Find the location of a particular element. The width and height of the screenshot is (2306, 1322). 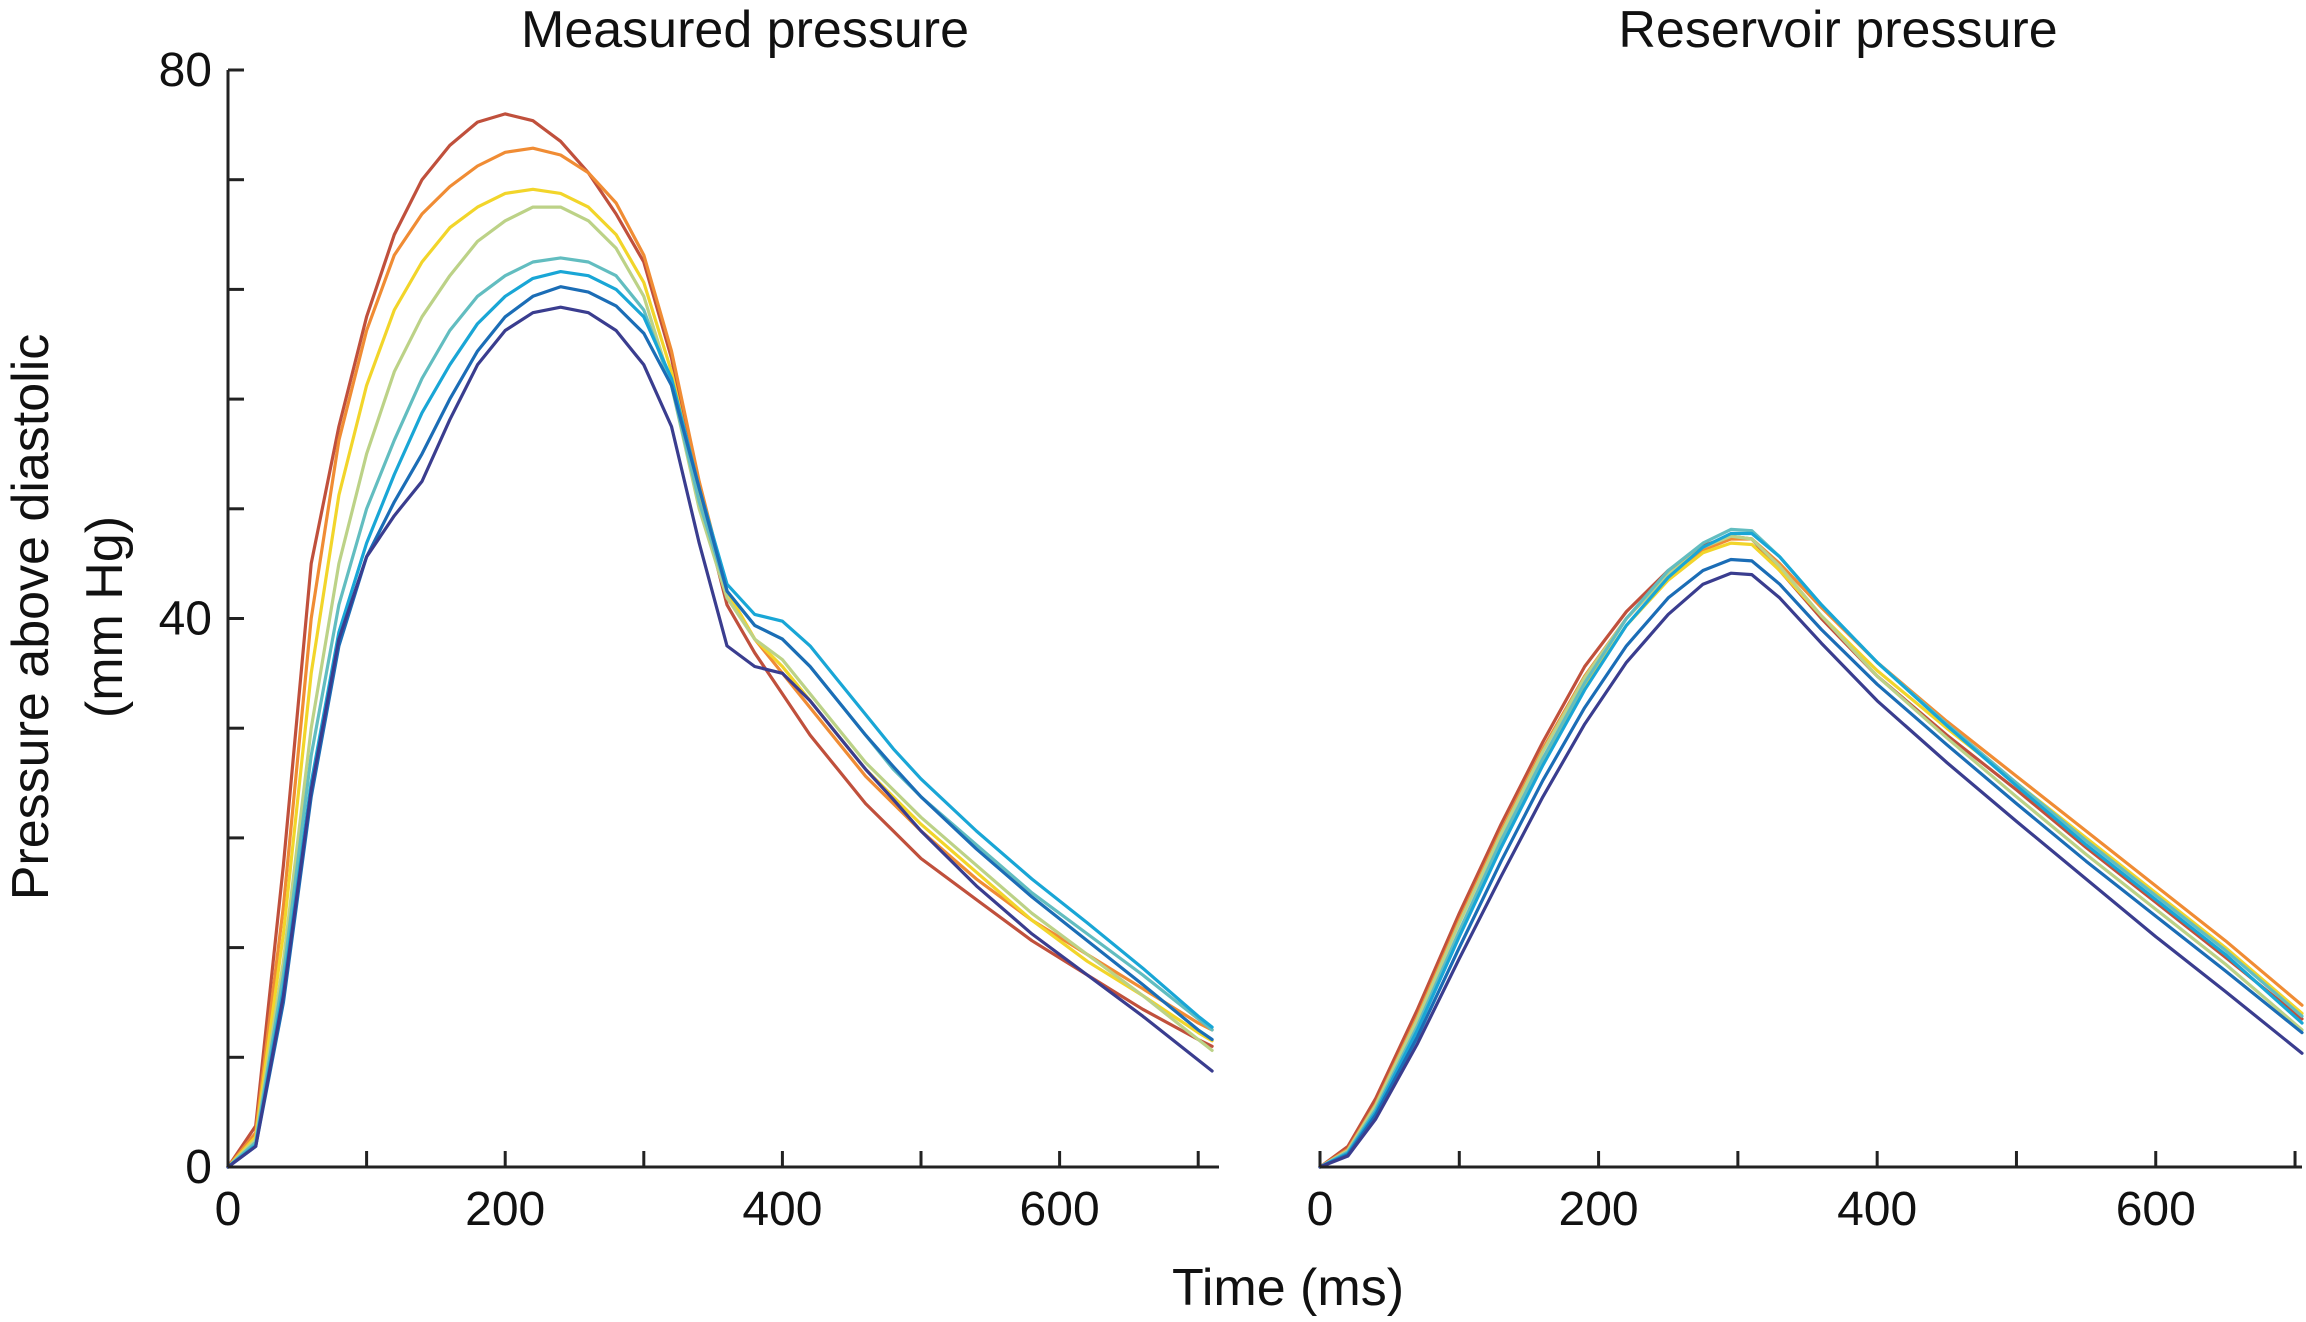

measured-x-ticks: 0 200 400 600 is located at coordinates (707, 1193).